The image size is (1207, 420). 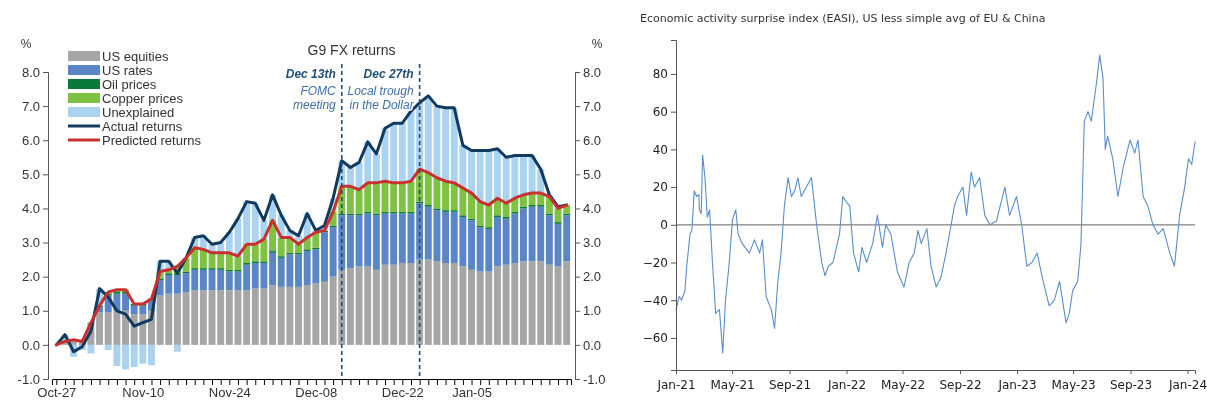 I want to click on y-tick-label: 2.0, so click(x=30, y=277).